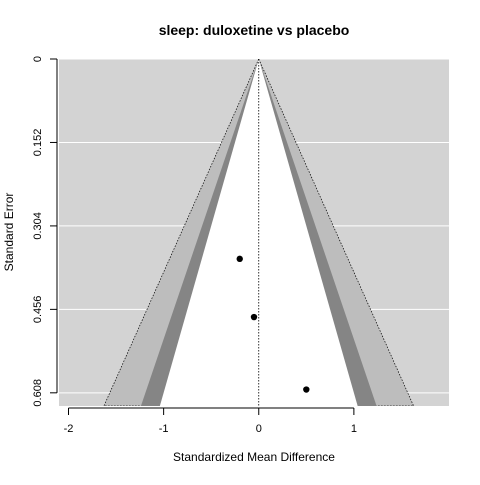 The height and width of the screenshot is (485, 480). Describe the element at coordinates (38, 310) in the screenshot. I see `y-tick-label: 0.456` at that location.